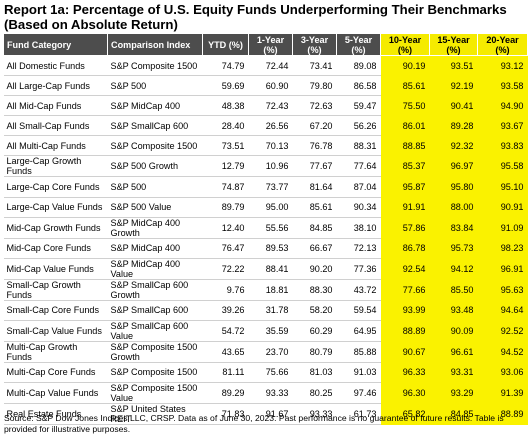  What do you see at coordinates (358, 269) in the screenshot?
I see `cell-5-year: 77.36` at bounding box center [358, 269].